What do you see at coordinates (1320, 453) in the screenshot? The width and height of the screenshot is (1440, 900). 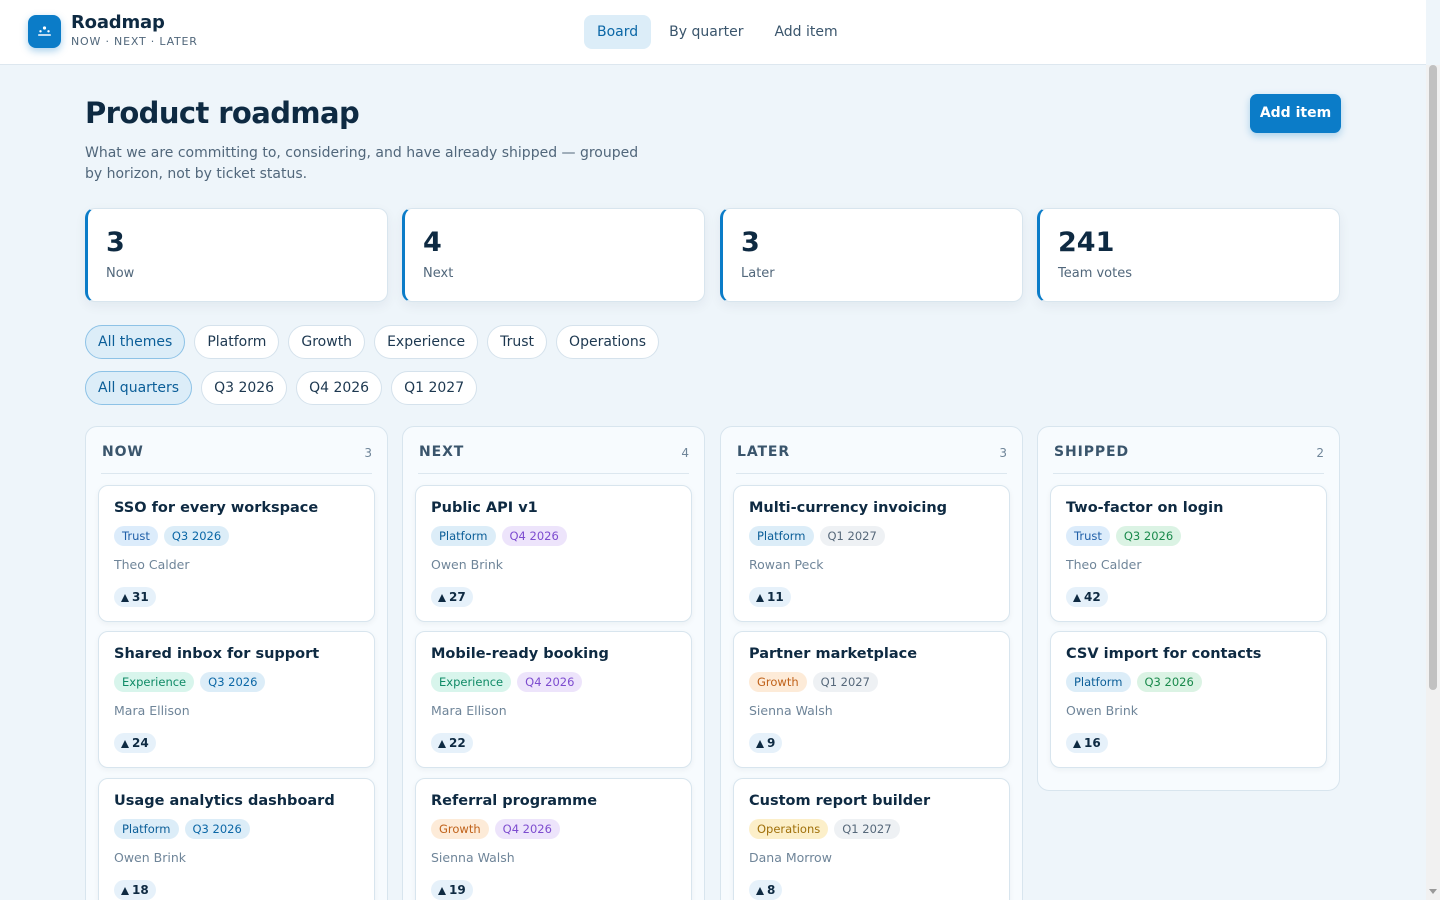 I see `column-count: 2` at bounding box center [1320, 453].